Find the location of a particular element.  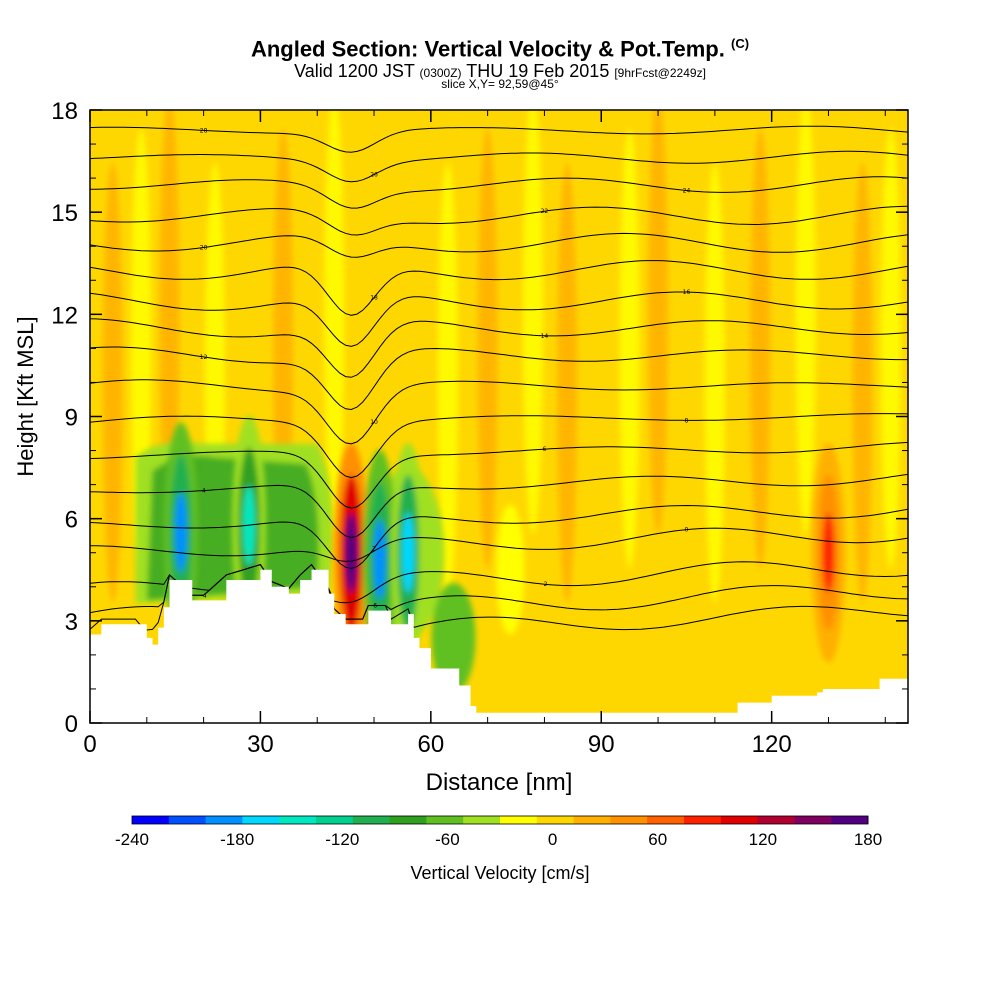

isentrope-label: 18 is located at coordinates (374, 298).